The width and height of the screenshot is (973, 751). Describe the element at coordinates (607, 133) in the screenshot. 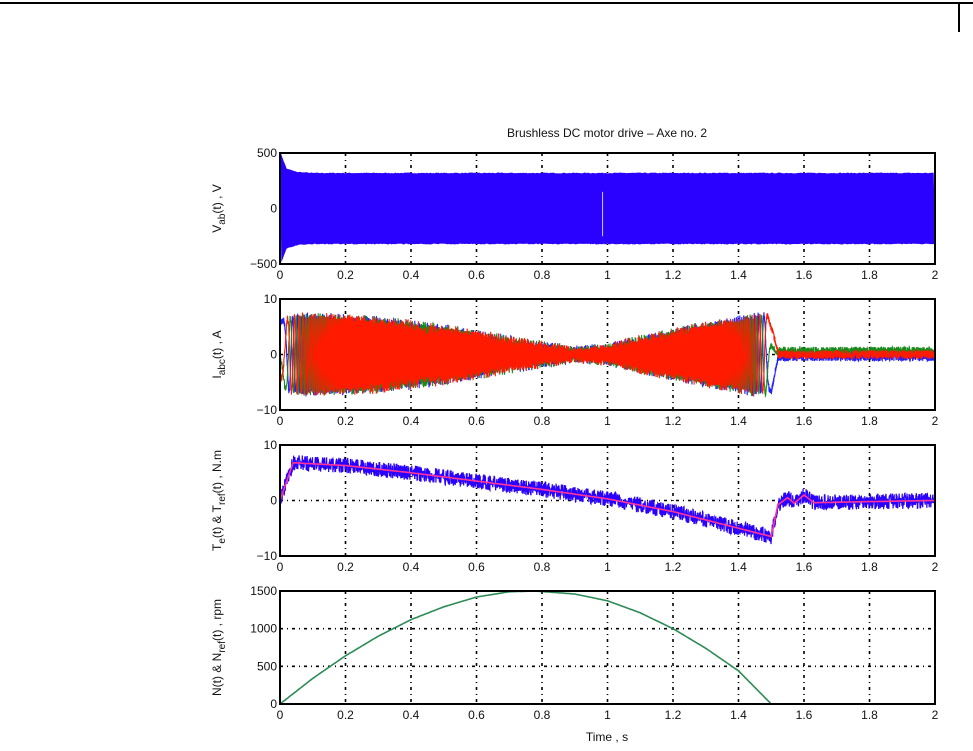

I see `figure-title: Brushless DC motor drive – Axe no. 2` at that location.